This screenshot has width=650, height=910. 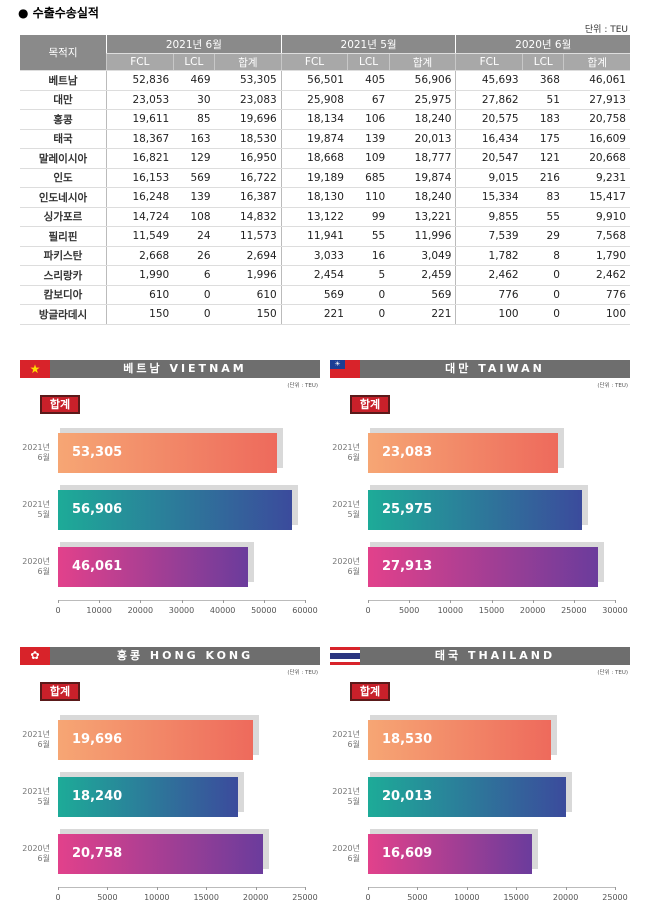 What do you see at coordinates (543, 236) in the screenshot?
I see `number-cell: 29` at bounding box center [543, 236].